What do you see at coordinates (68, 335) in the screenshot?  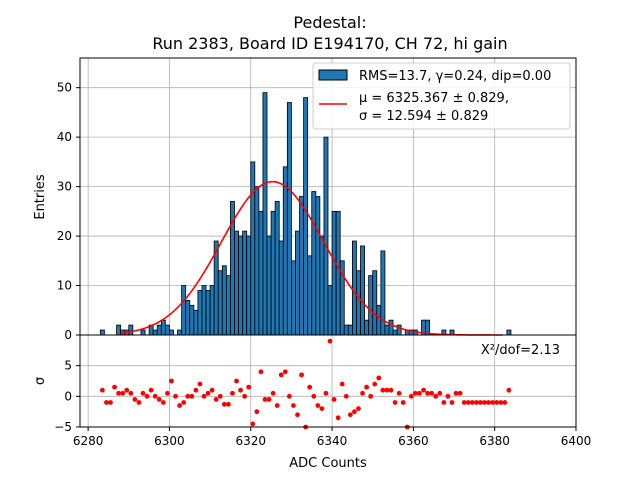 I see `y-tick-label-top: 0` at bounding box center [68, 335].